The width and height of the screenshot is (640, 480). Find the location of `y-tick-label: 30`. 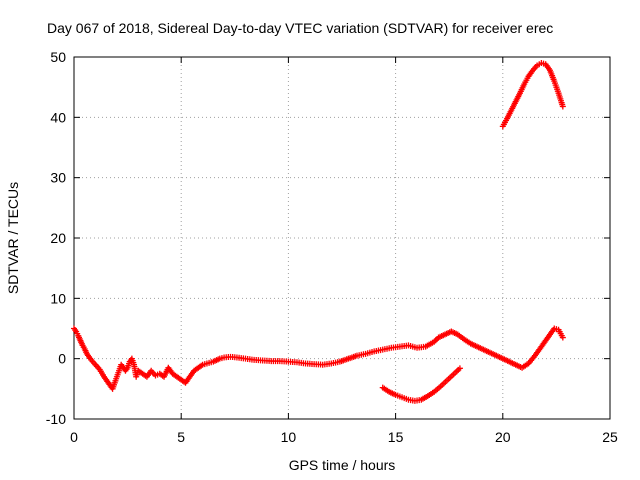

y-tick-label: 30 is located at coordinates (58, 178).